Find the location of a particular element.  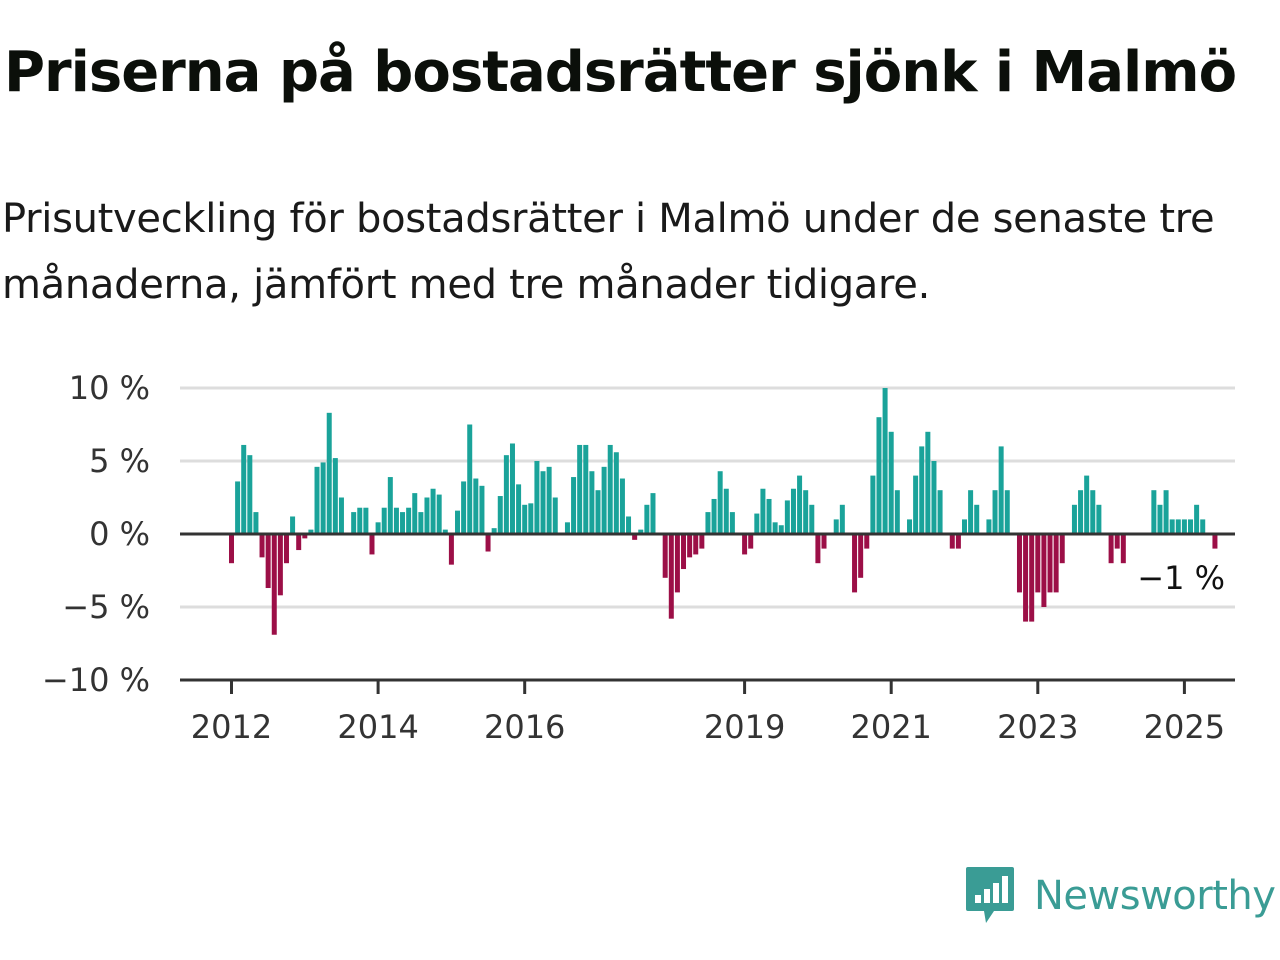

y-tick-label: −5 % is located at coordinates (106, 607).